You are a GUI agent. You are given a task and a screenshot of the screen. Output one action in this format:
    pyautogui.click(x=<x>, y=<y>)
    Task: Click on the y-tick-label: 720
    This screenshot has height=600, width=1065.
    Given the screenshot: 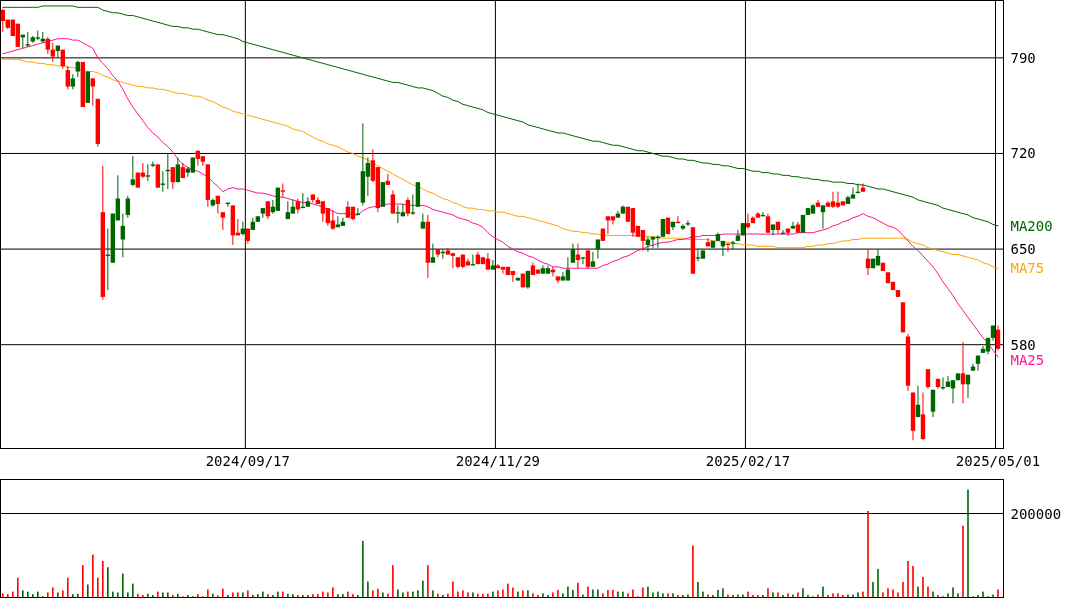 What is the action you would take?
    pyautogui.click(x=1023, y=153)
    